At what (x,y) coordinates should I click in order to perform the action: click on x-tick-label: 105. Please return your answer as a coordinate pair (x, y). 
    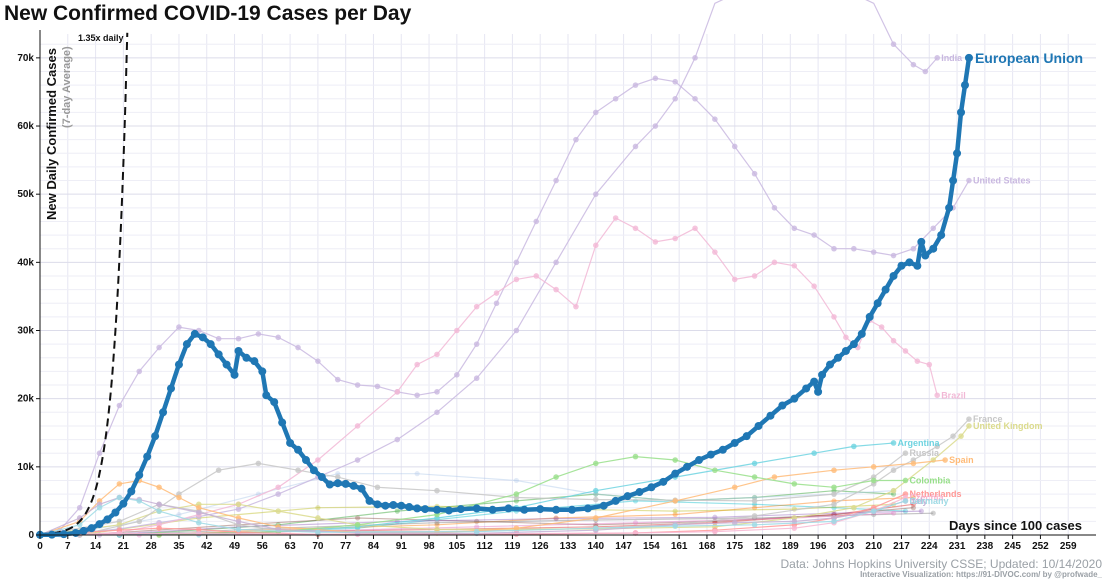
    Looking at the image, I should click on (456, 546).